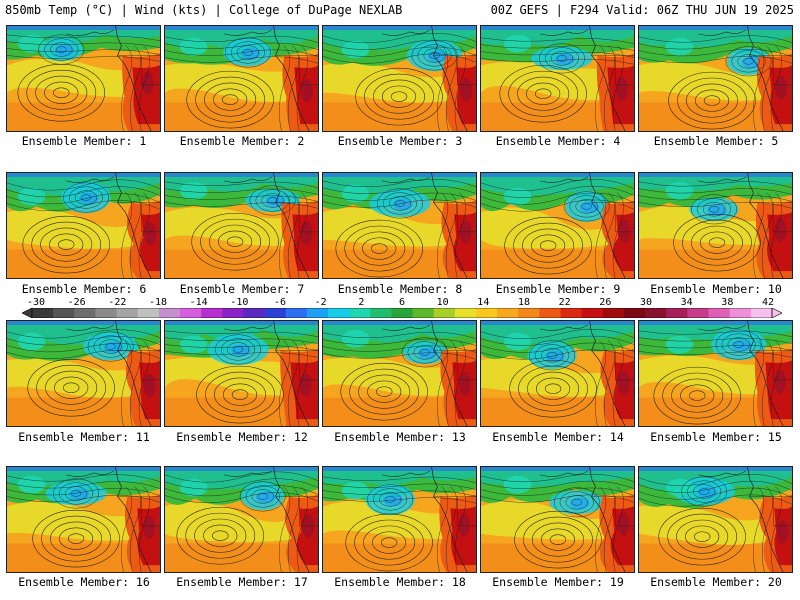 The height and width of the screenshot is (600, 800). I want to click on colorbar-left-arrow, so click(27, 313).